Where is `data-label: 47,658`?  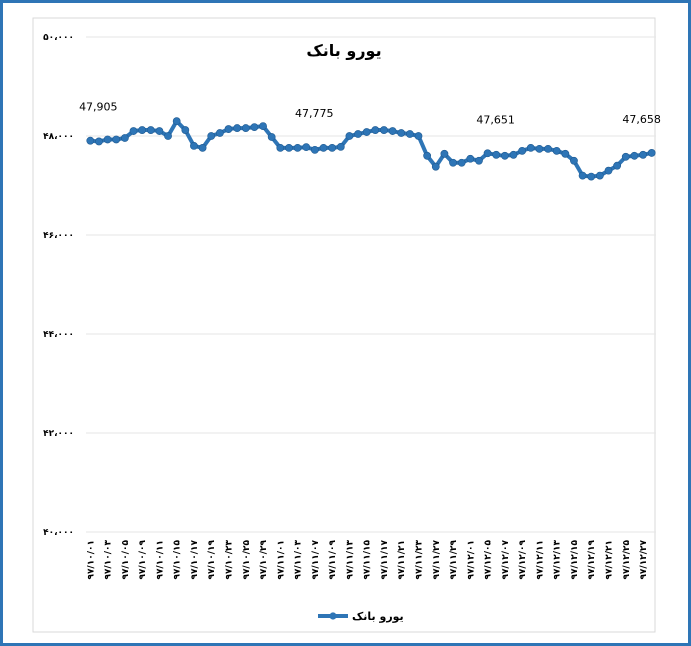
data-label: 47,658 is located at coordinates (641, 119).